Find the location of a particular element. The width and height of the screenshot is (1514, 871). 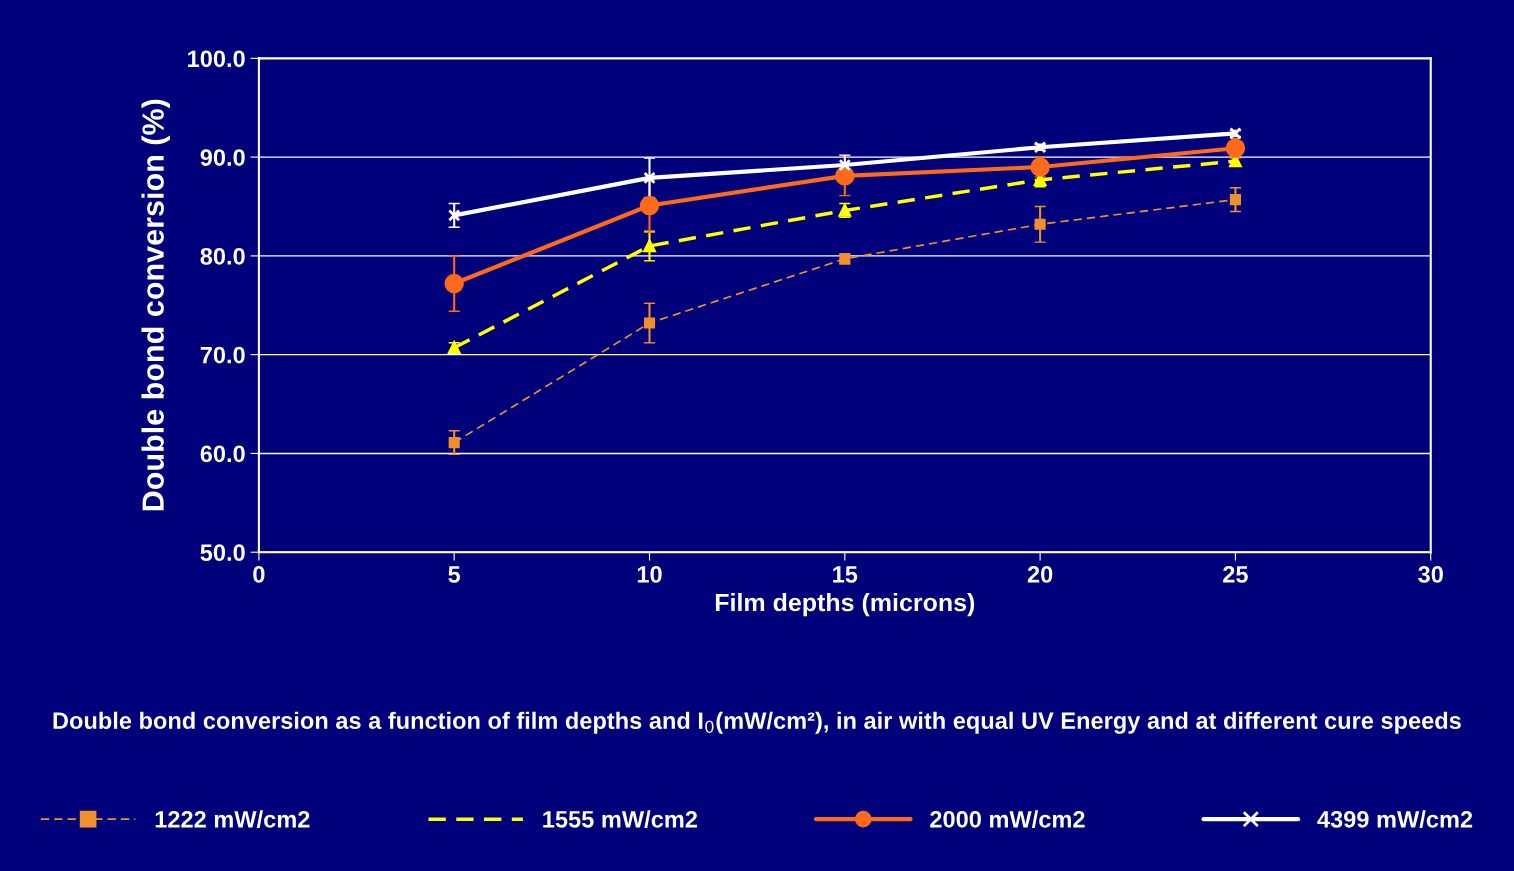

text: Double bond conversion as a function of film depths and I$_{0}$(mW/cm²), in air with equal UV Energy and at different cure speeds is located at coordinates (757, 722).